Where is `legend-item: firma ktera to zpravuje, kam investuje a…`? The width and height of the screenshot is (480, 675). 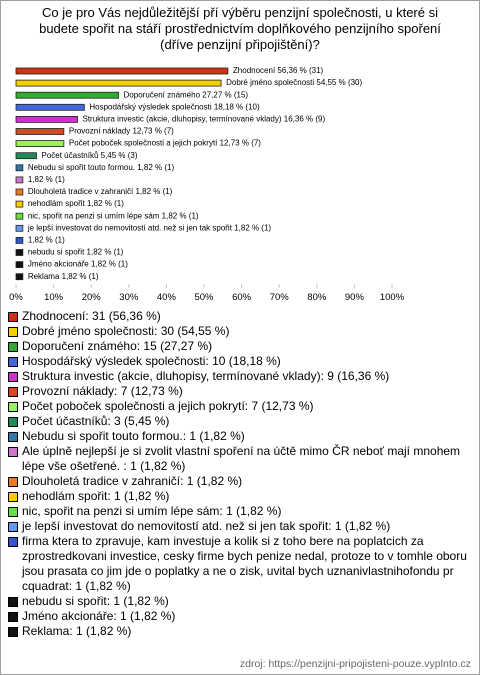
legend-item: firma ktera to zpravuje, kam investuje a… is located at coordinates (240, 564).